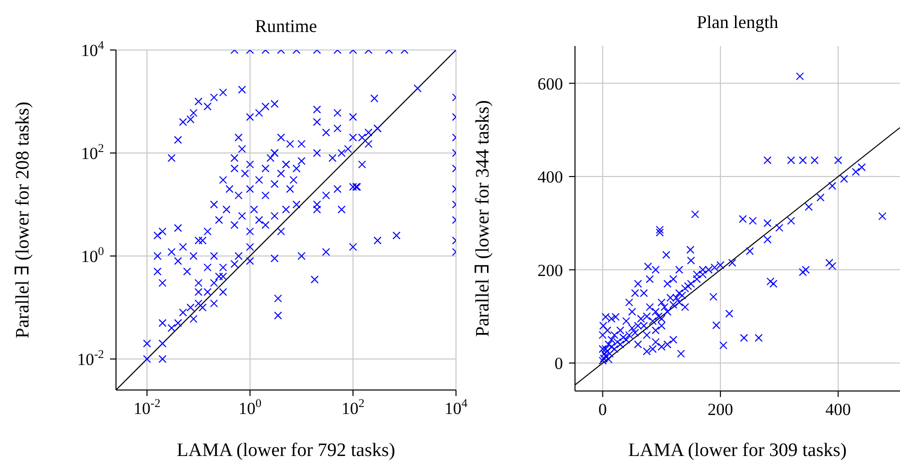 The height and width of the screenshot is (464, 906). Describe the element at coordinates (250, 407) in the screenshot. I see `x-tick-label: 10$^{0}$` at that location.